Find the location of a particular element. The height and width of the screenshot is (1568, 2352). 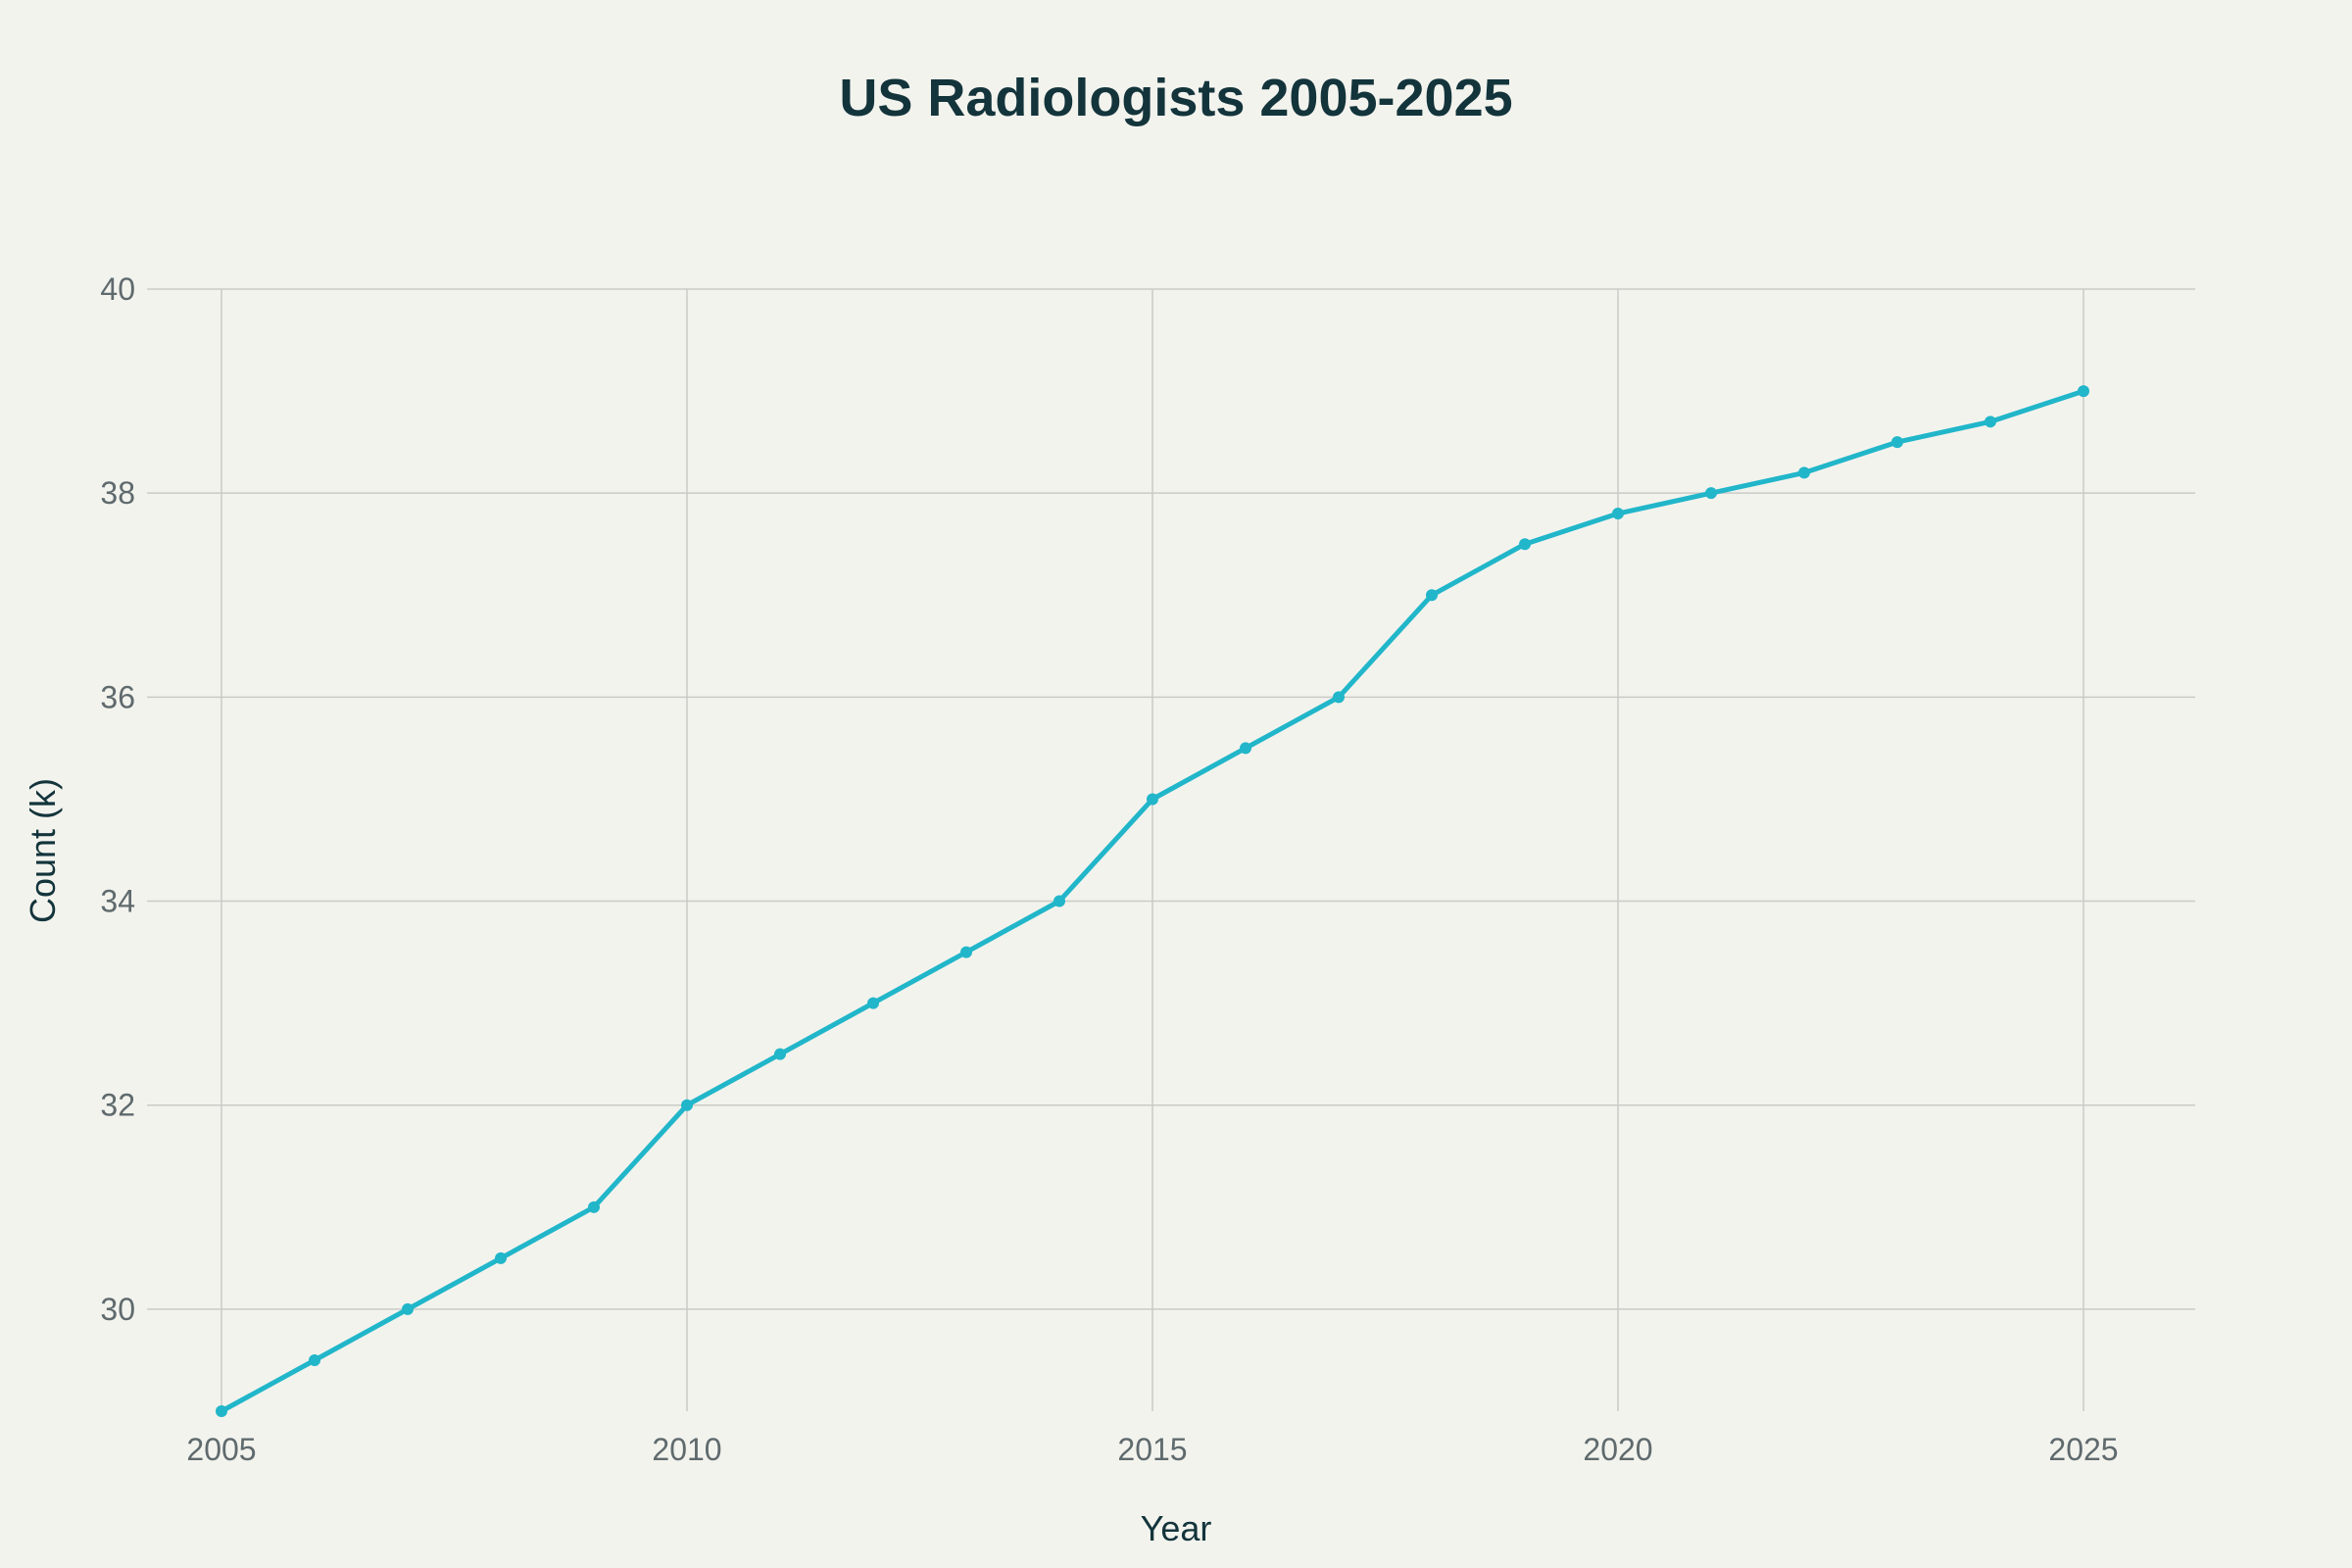

x-axis-title: Year is located at coordinates (1176, 1528).